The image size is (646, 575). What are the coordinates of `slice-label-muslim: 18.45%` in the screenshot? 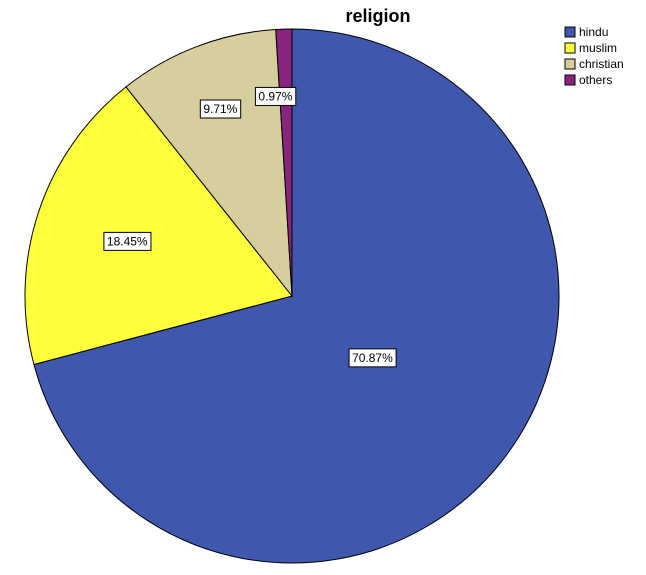 It's located at (127, 241).